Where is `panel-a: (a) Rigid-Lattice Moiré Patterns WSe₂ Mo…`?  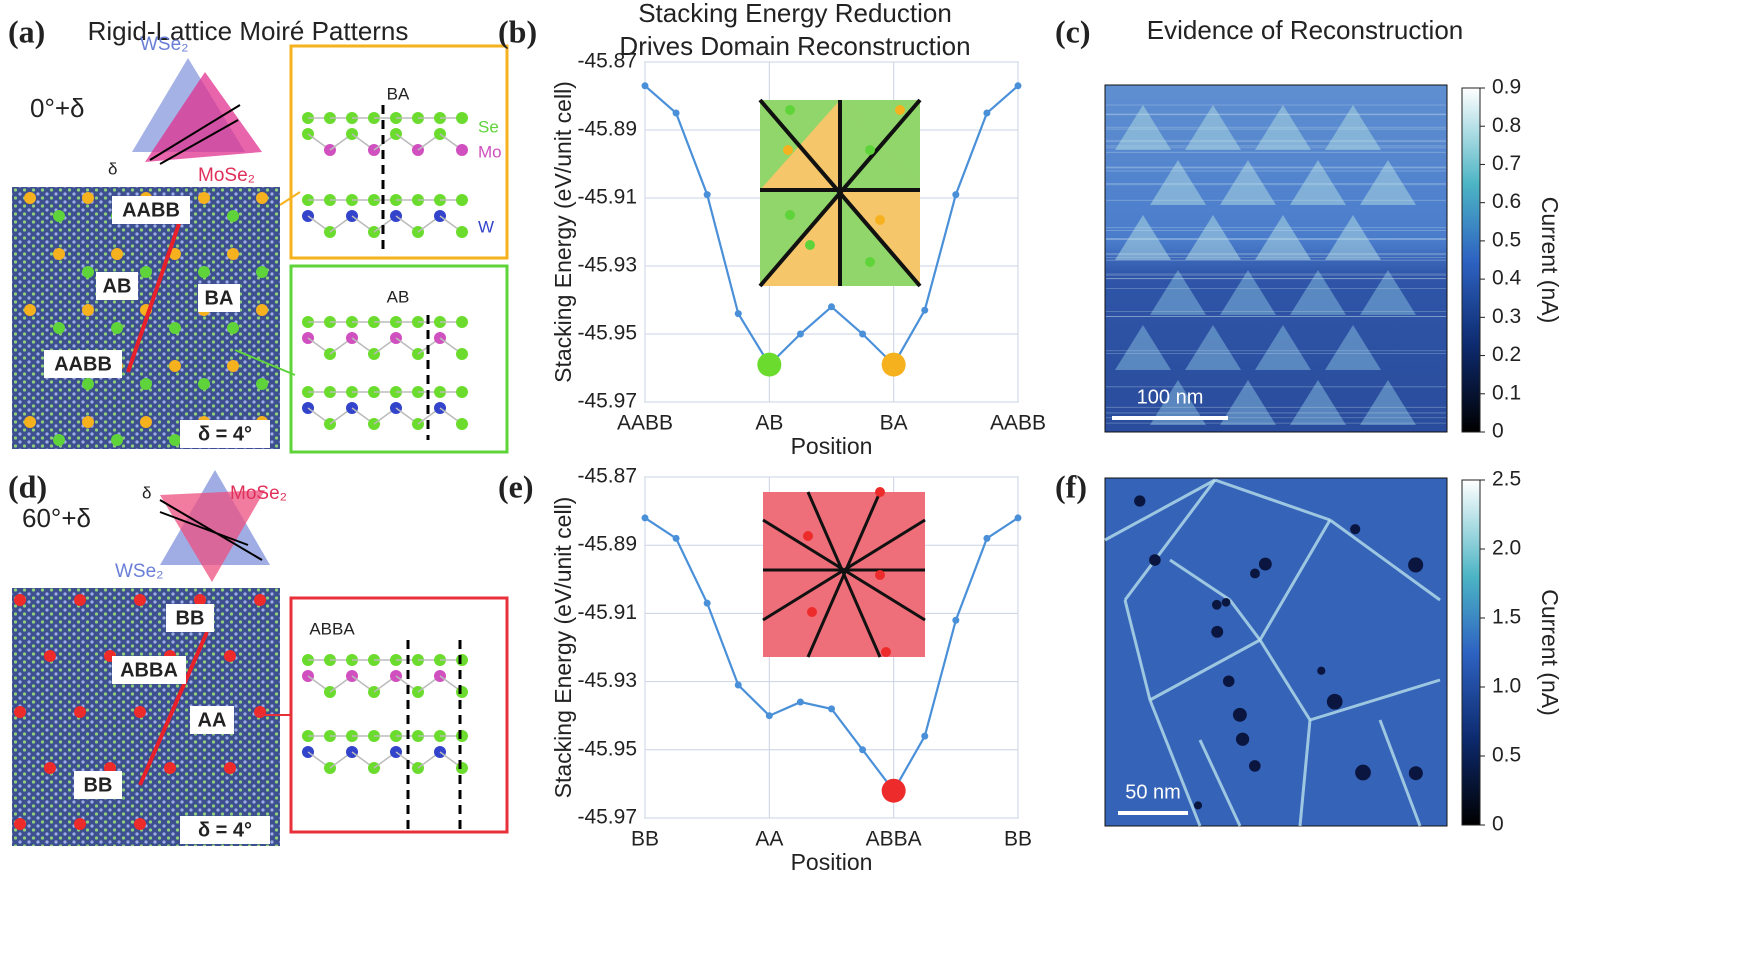 panel-a: (a) Rigid-Lattice Moiré Patterns WSe₂ Mo… is located at coordinates (258, 233).